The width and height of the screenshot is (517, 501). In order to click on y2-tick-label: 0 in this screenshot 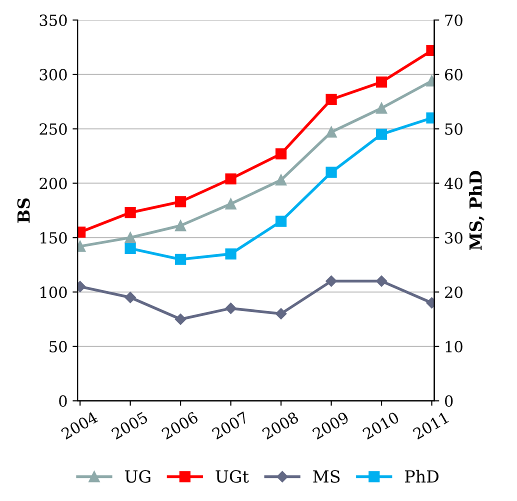, I will do `click(449, 401)`.